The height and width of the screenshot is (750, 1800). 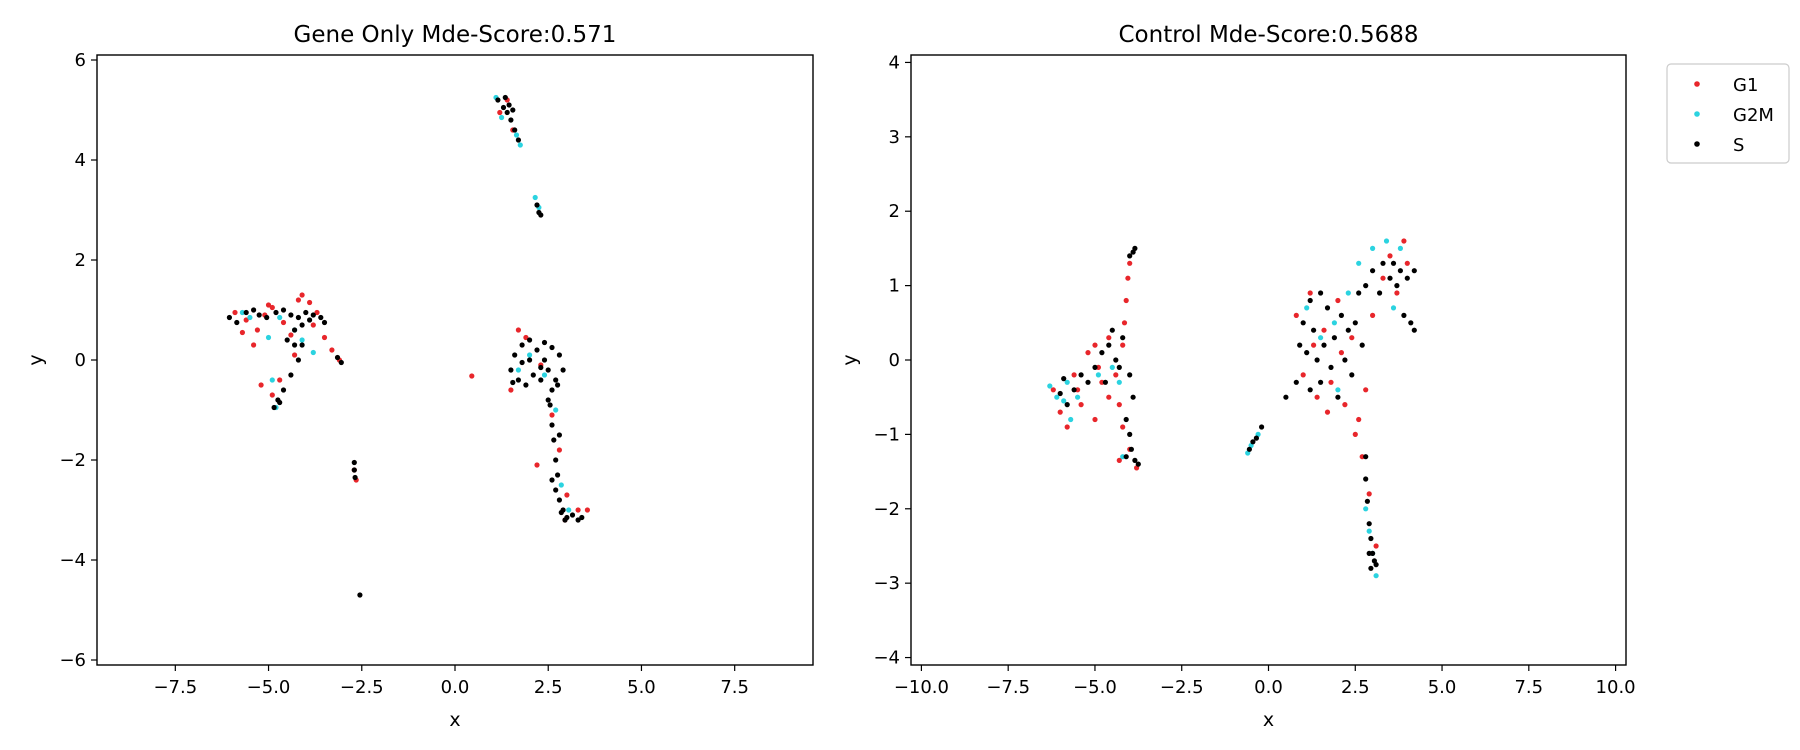 I want to click on x-axis-label: x, so click(x=454, y=720).